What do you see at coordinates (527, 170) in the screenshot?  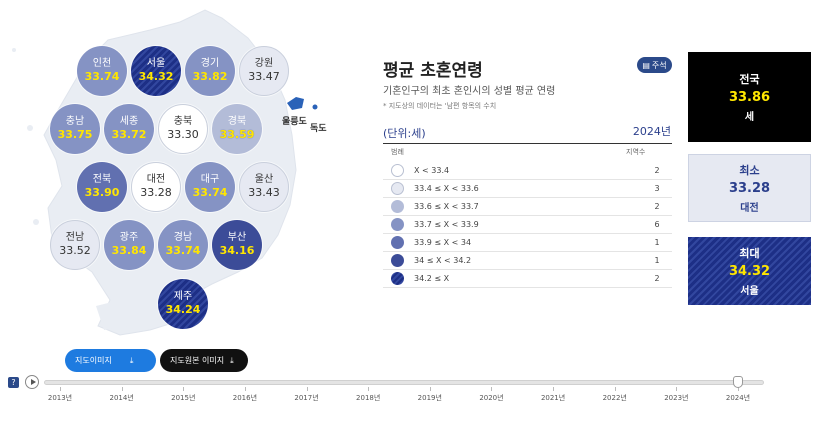 I see `legend-row: X < 33.4 2` at bounding box center [527, 170].